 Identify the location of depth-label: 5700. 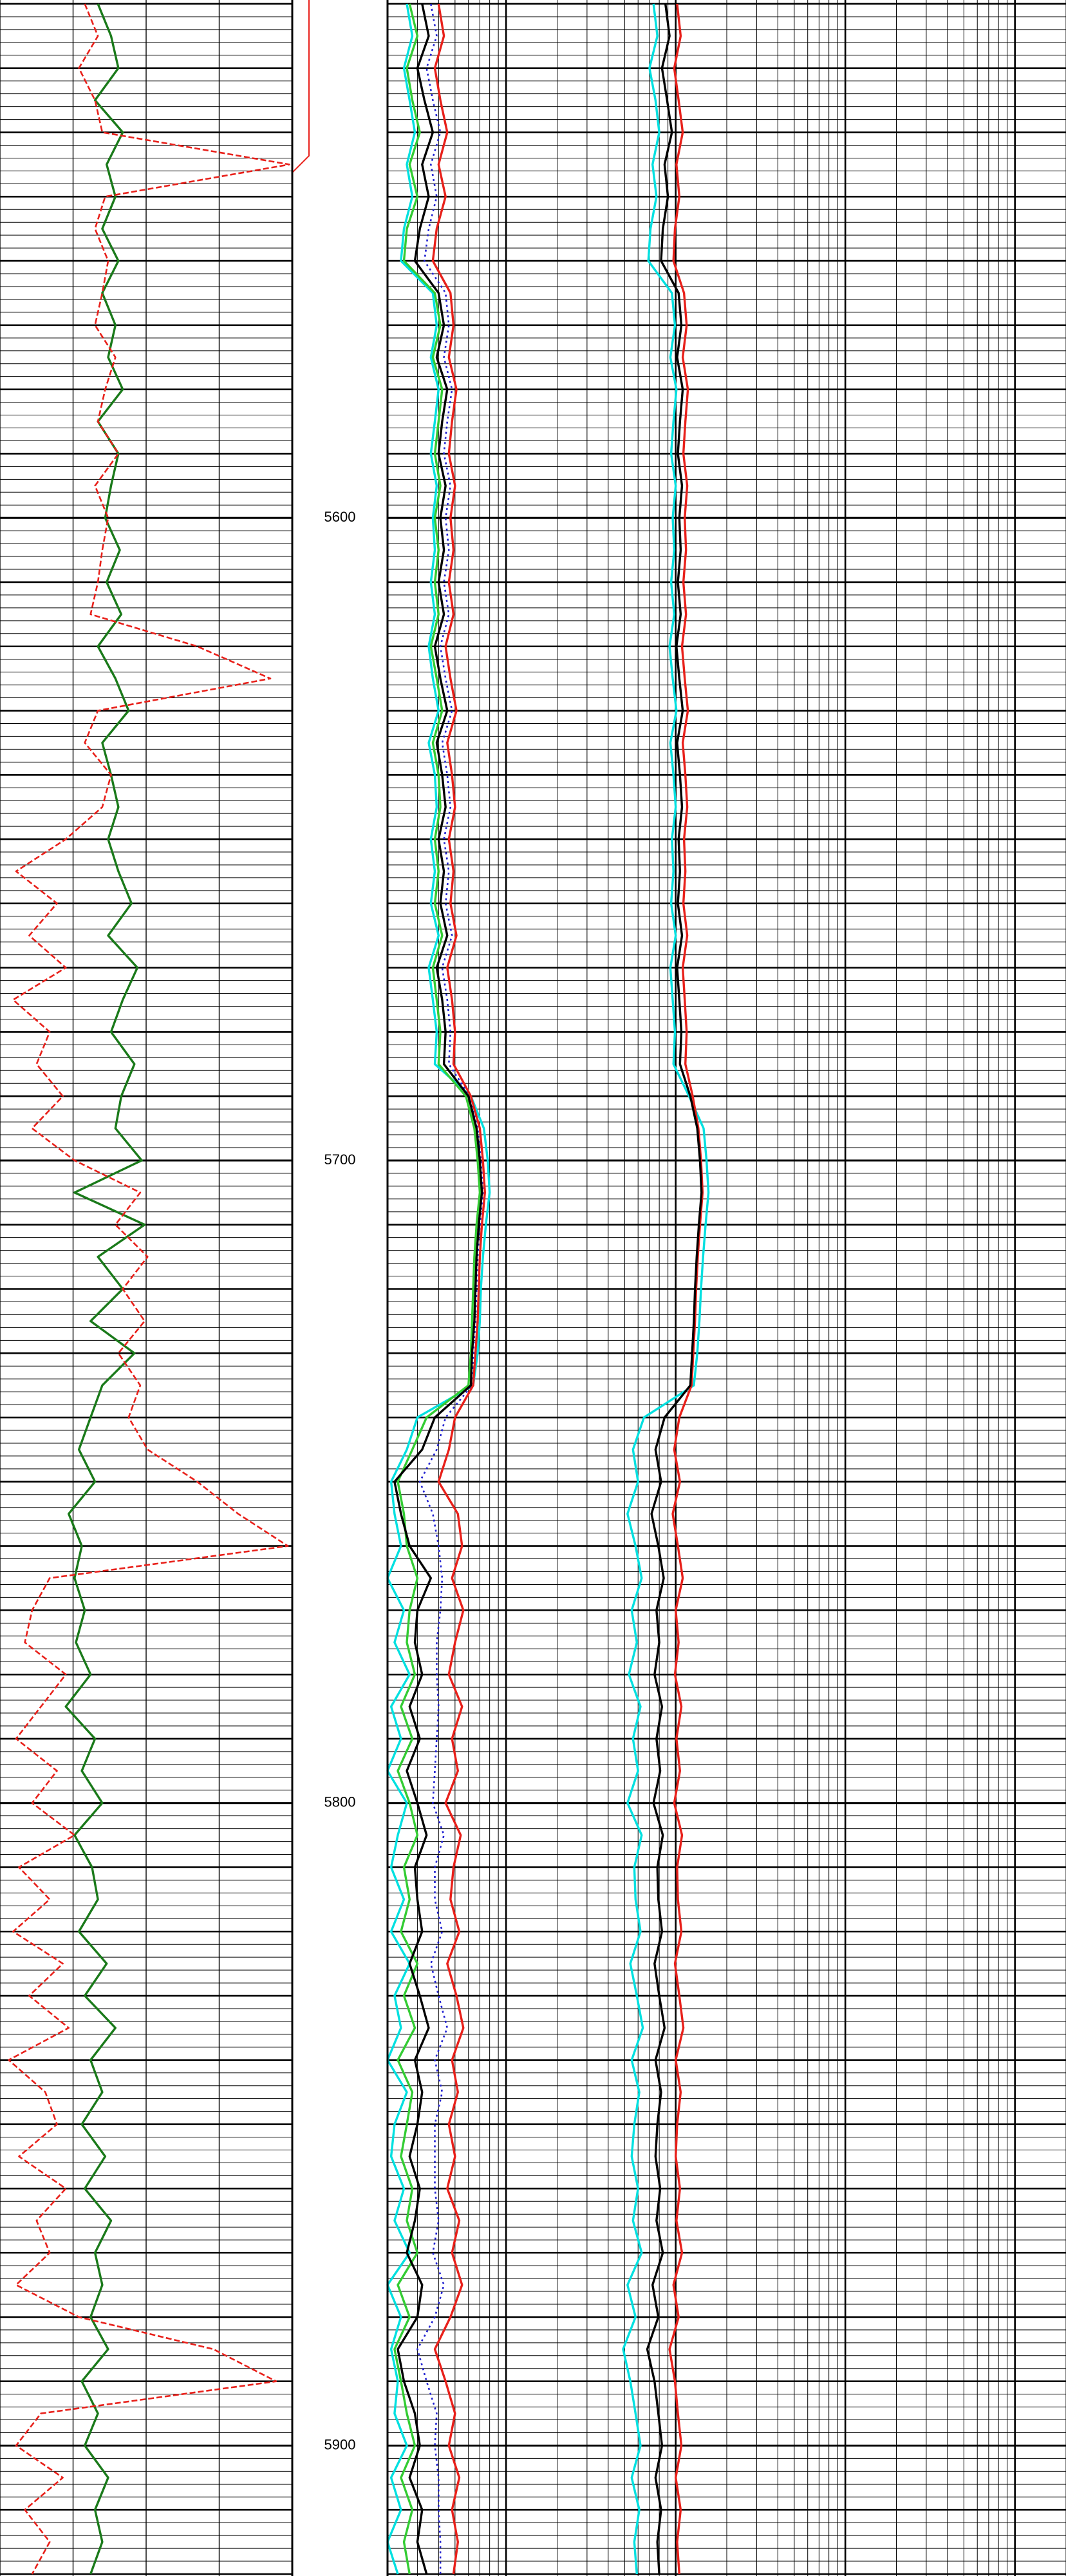
(340, 1159).